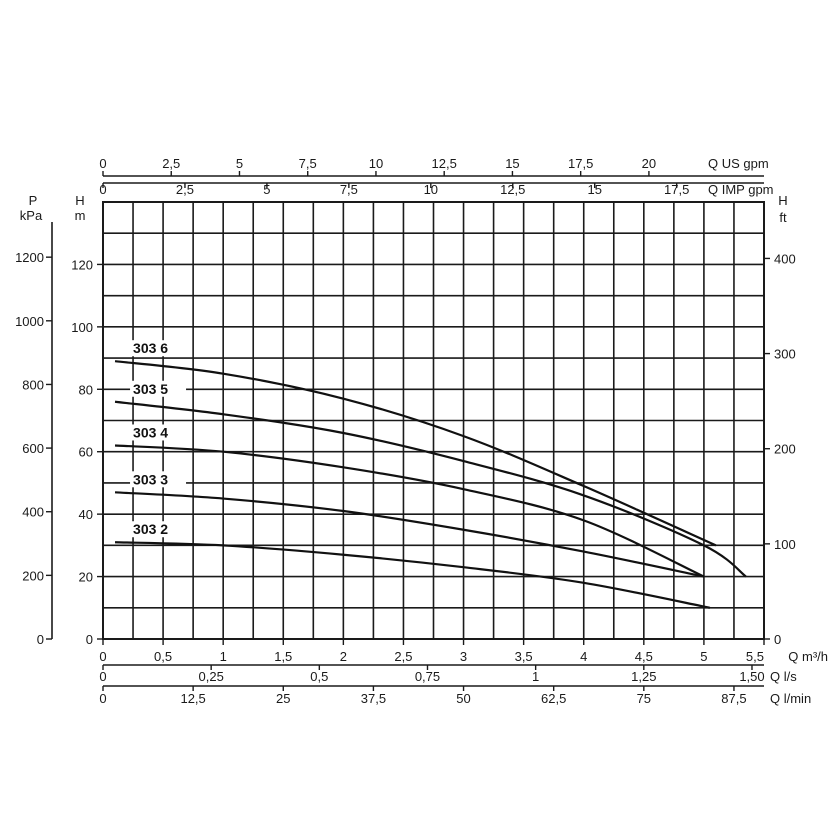  Describe the element at coordinates (192, 698) in the screenshot. I see `tick-label-lmin: 12,5` at that location.